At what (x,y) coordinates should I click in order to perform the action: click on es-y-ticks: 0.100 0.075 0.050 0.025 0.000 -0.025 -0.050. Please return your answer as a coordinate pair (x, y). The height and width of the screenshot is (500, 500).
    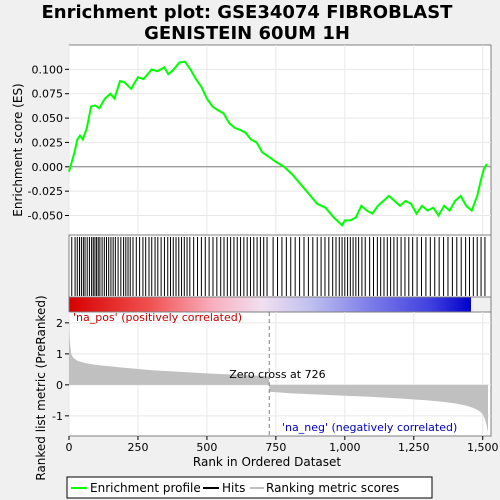
    Looking at the image, I should click on (48, 143).